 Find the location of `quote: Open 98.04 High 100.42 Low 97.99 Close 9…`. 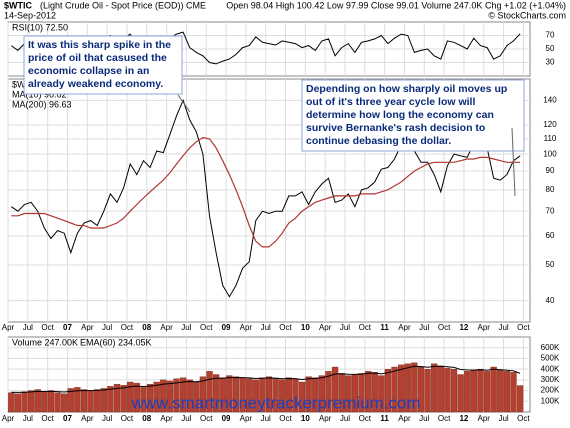

quote: Open 98.04 High 100.42 Low 97.99 Close 9… is located at coordinates (396, 5).